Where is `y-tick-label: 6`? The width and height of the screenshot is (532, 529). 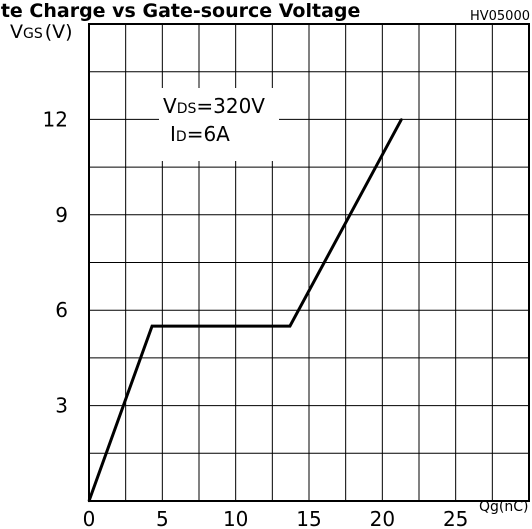 y-tick-label: 6 is located at coordinates (61, 310).